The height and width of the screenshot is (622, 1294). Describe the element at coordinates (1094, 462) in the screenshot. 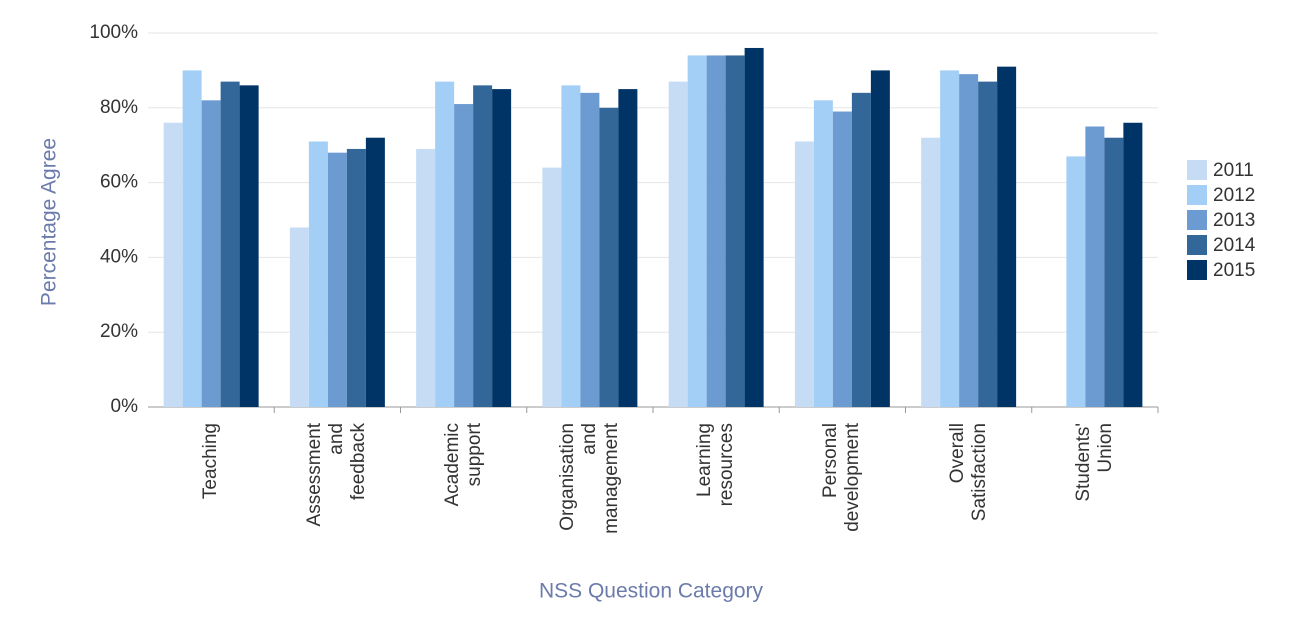

I see `x-tick-label: Students' Union` at that location.